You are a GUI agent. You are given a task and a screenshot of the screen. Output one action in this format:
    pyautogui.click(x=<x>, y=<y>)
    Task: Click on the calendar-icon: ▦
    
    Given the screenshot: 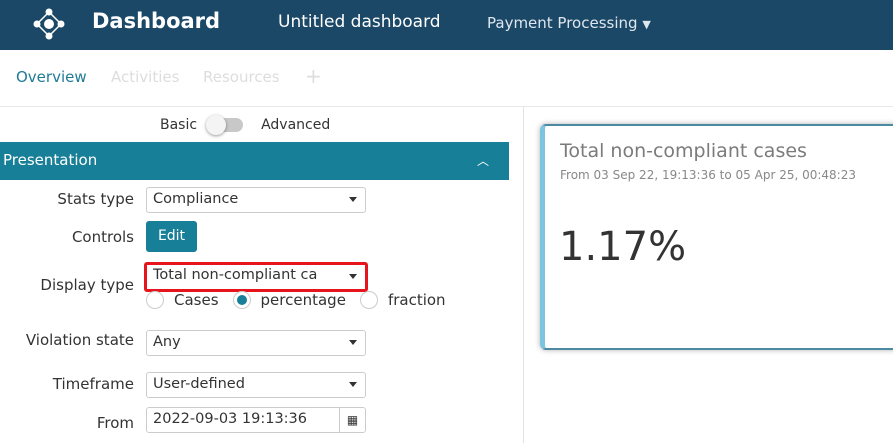 What is the action you would take?
    pyautogui.click(x=352, y=420)
    